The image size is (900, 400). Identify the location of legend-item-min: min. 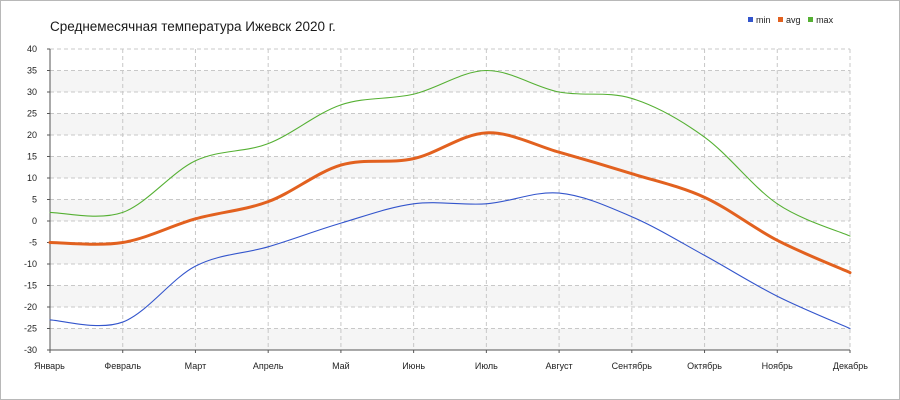
(759, 20).